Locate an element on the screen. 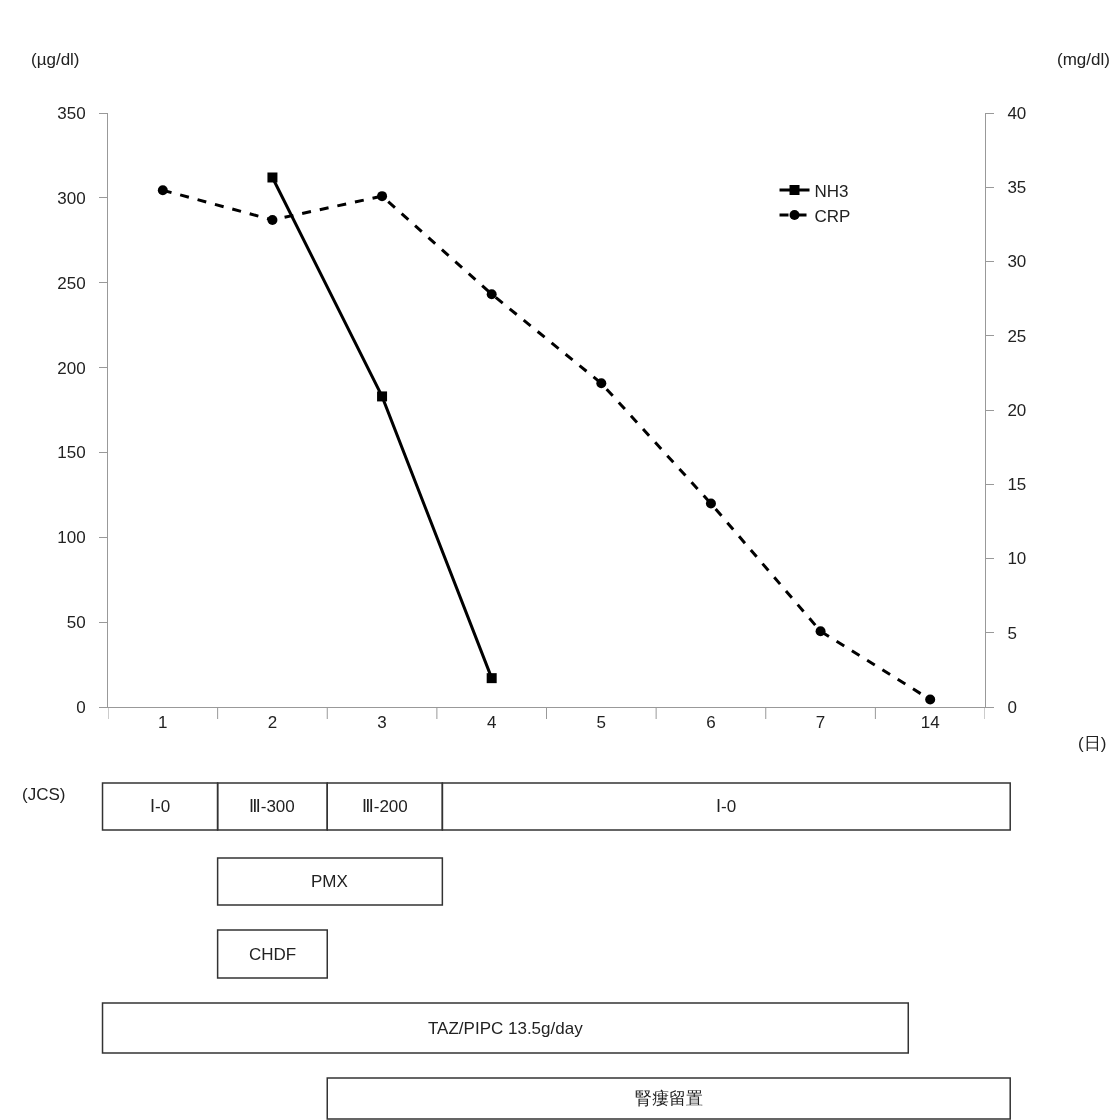 The height and width of the screenshot is (1120, 1113). x-tick-label: 14 is located at coordinates (930, 723).